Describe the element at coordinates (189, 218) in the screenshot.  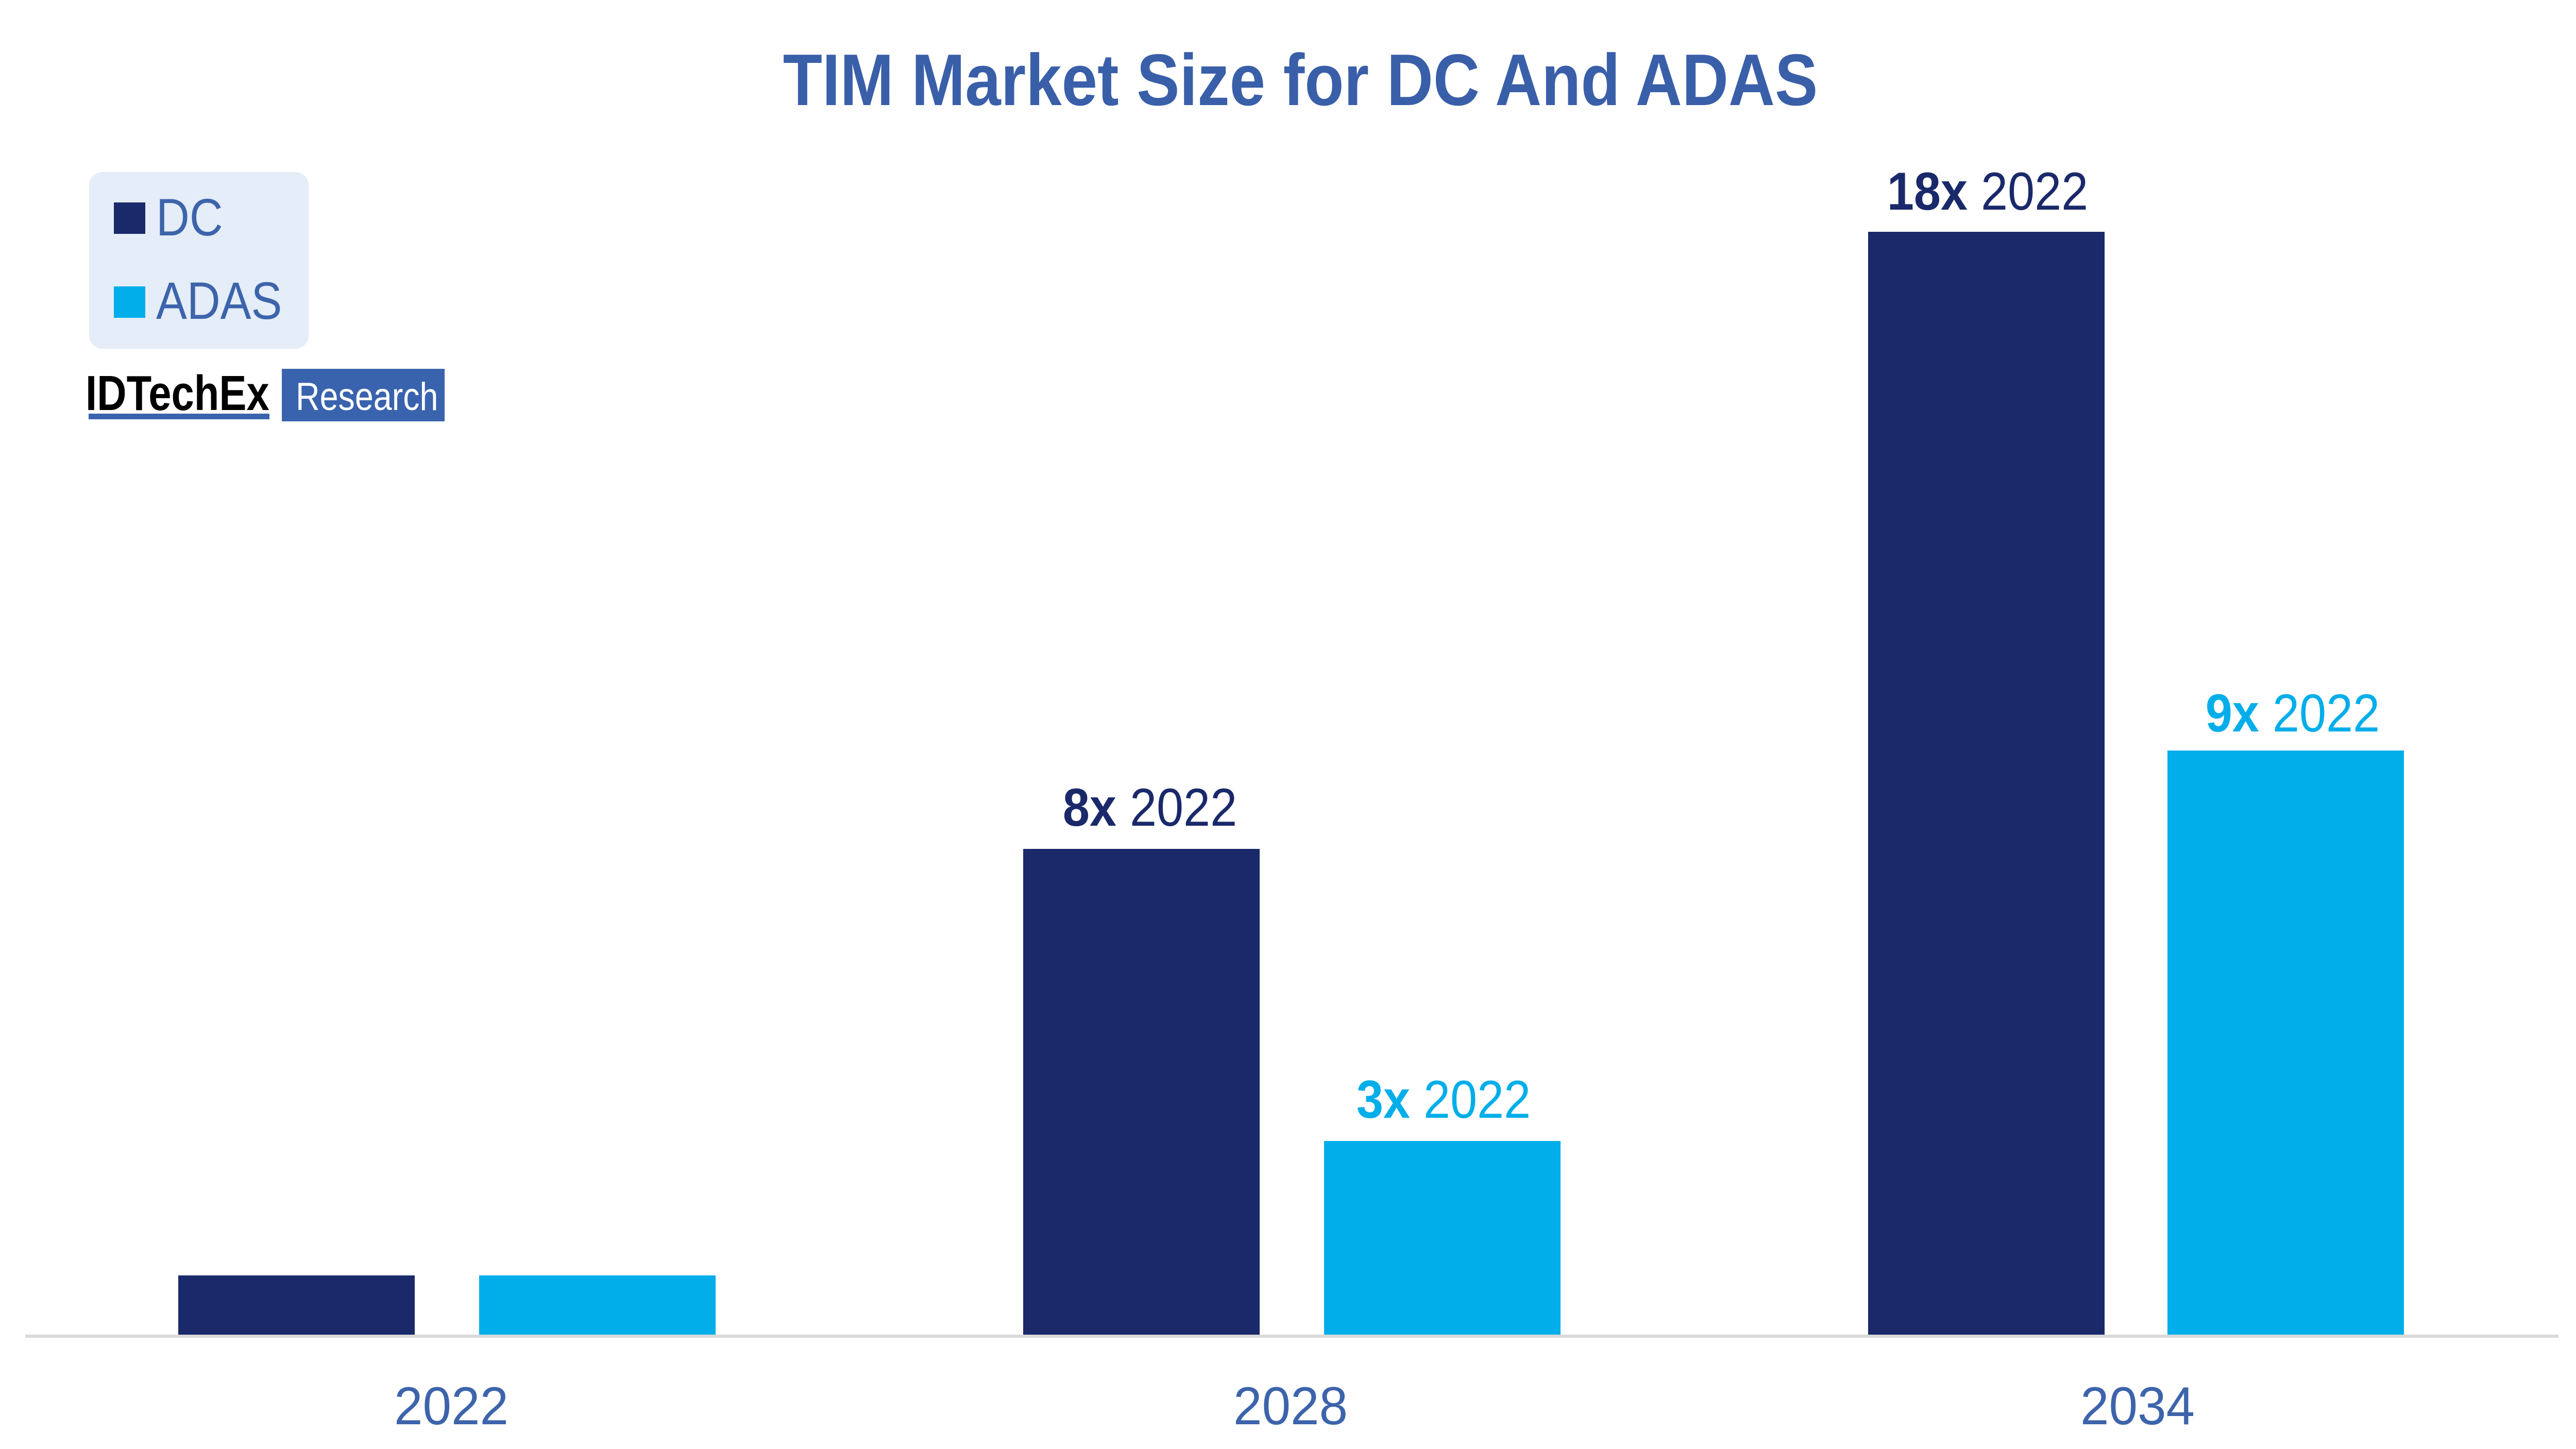
I see `svg-text: DC` at that location.